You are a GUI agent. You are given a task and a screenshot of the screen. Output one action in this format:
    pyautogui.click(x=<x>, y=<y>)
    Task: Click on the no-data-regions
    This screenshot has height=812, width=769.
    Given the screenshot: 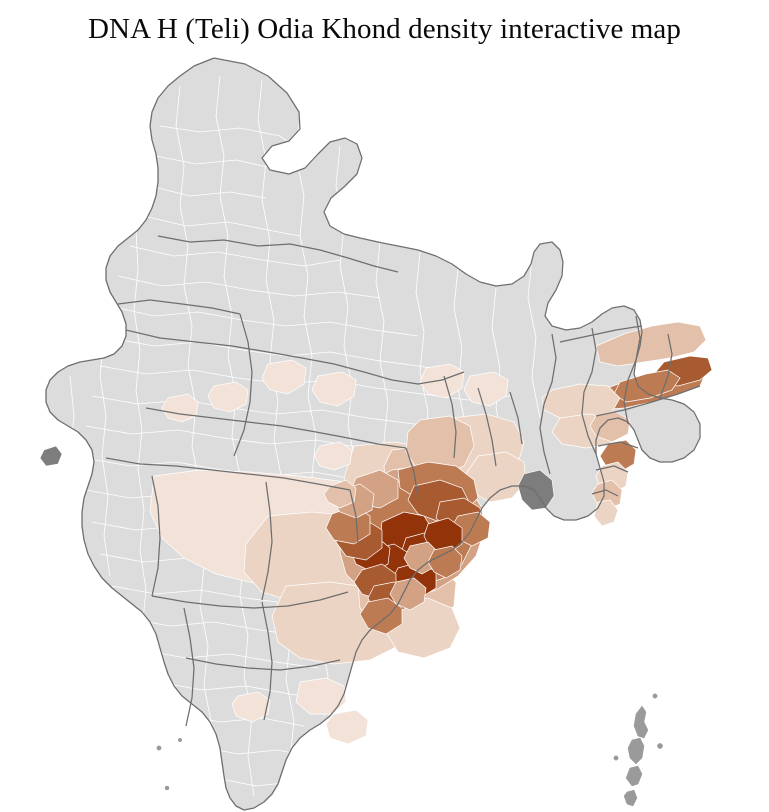 What is the action you would take?
    pyautogui.click(x=297, y=478)
    